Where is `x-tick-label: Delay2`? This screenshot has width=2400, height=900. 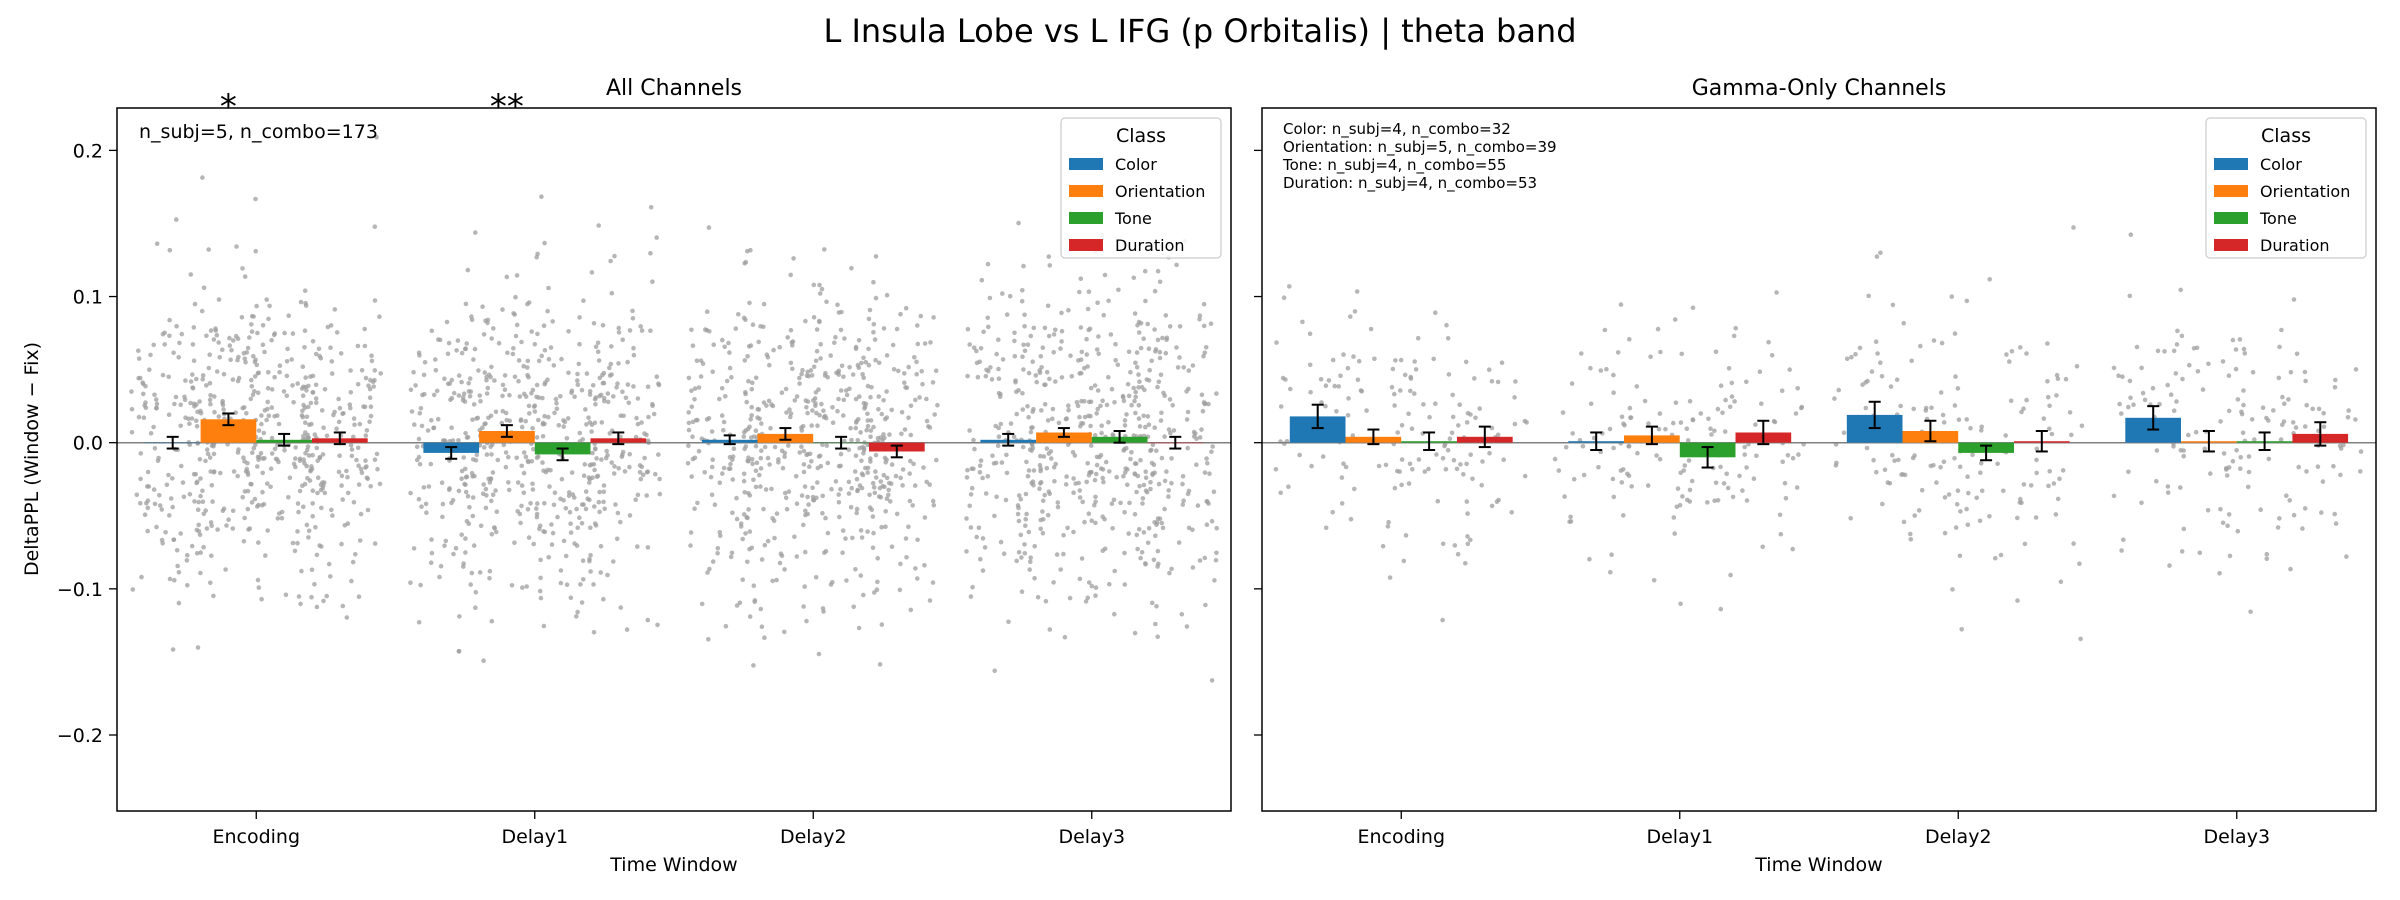 x-tick-label: Delay2 is located at coordinates (1958, 837).